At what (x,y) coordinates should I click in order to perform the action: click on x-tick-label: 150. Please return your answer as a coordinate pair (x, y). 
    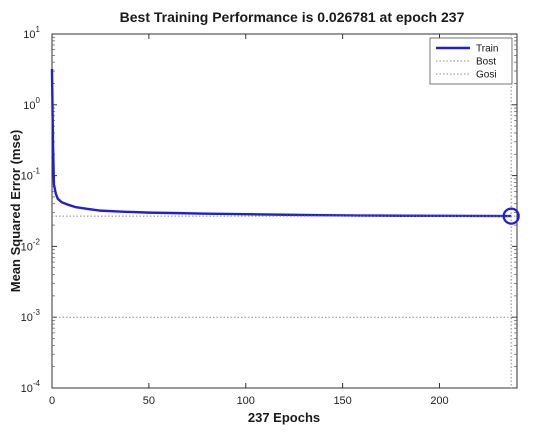
    Looking at the image, I should click on (342, 401).